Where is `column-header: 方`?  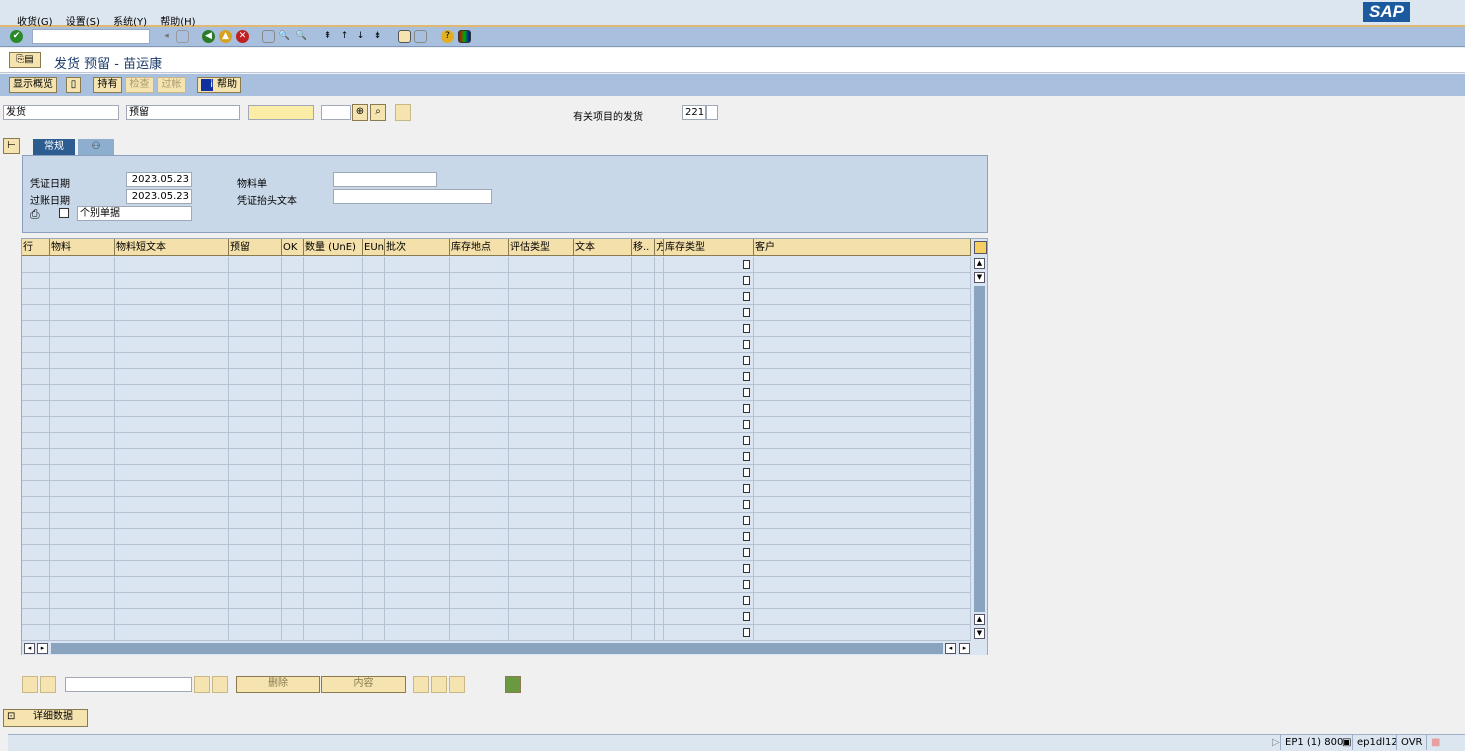
column-header: 方 is located at coordinates (659, 247).